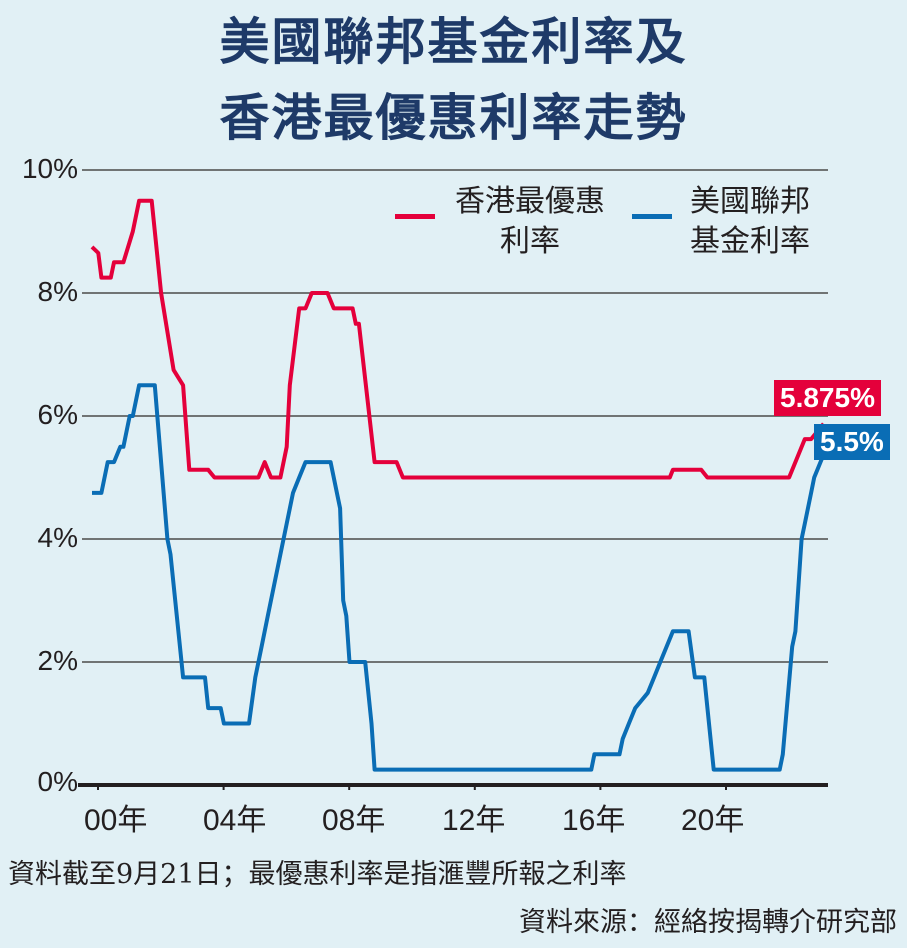  What do you see at coordinates (354, 820) in the screenshot?
I see `x-tick-08: 08年` at bounding box center [354, 820].